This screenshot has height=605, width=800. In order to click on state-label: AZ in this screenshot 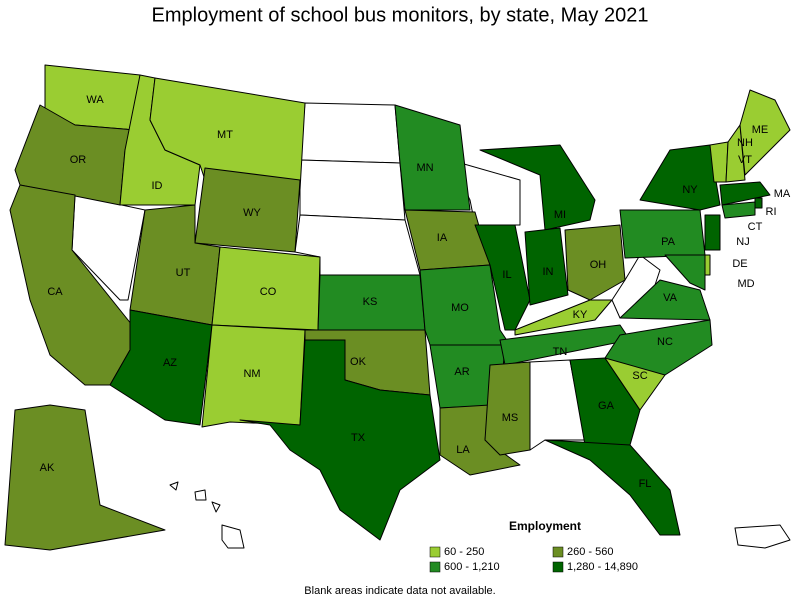, I will do `click(170, 363)`.